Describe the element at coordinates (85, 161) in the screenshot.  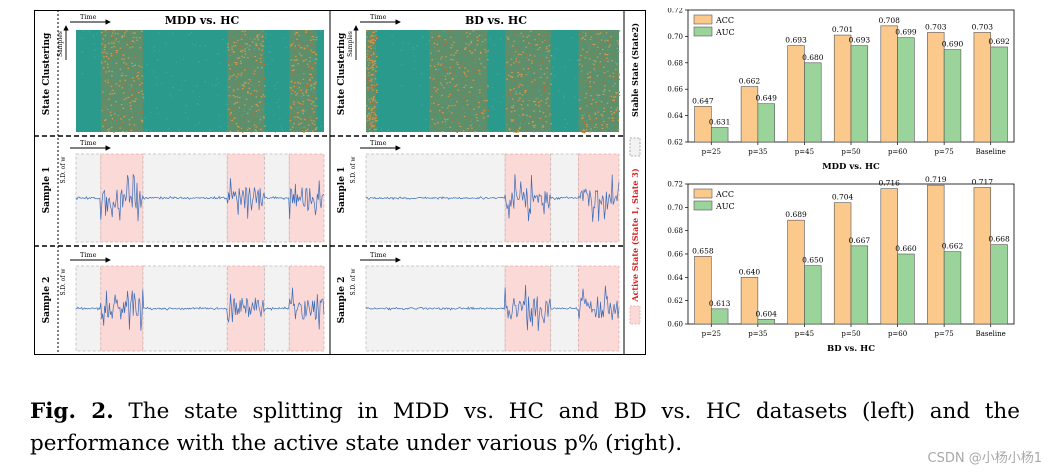
I see `sample-axis-mdd-1: Time S.D. of w` at that location.